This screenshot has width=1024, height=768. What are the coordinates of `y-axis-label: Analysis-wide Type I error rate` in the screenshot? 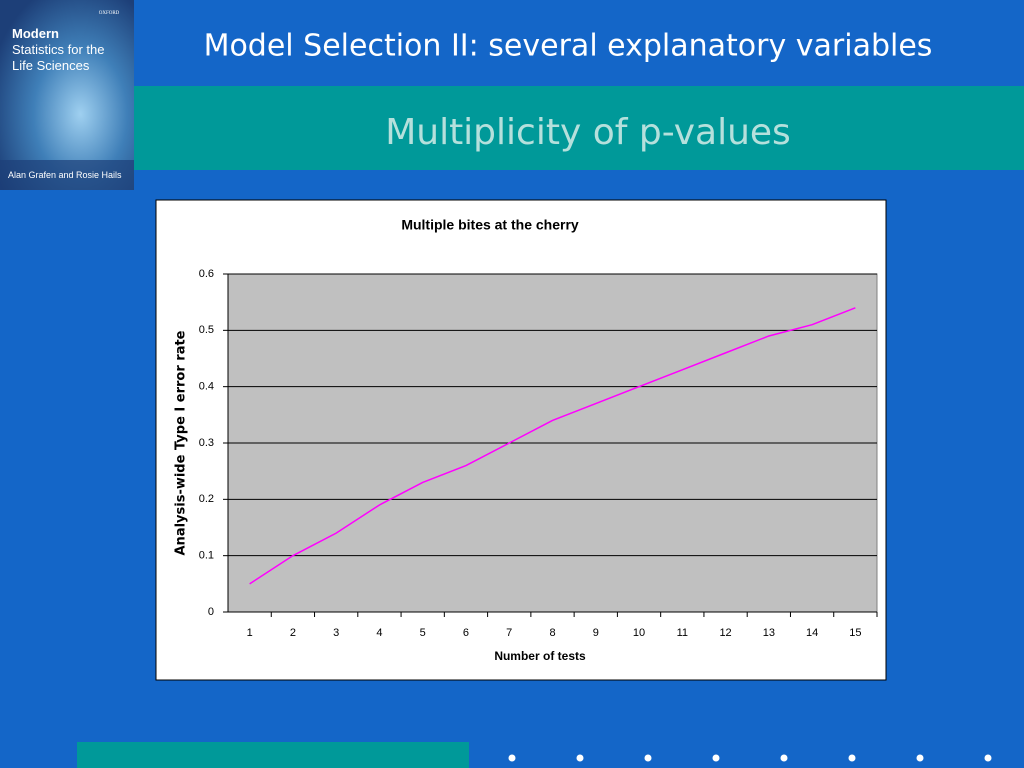 It's located at (181, 442).